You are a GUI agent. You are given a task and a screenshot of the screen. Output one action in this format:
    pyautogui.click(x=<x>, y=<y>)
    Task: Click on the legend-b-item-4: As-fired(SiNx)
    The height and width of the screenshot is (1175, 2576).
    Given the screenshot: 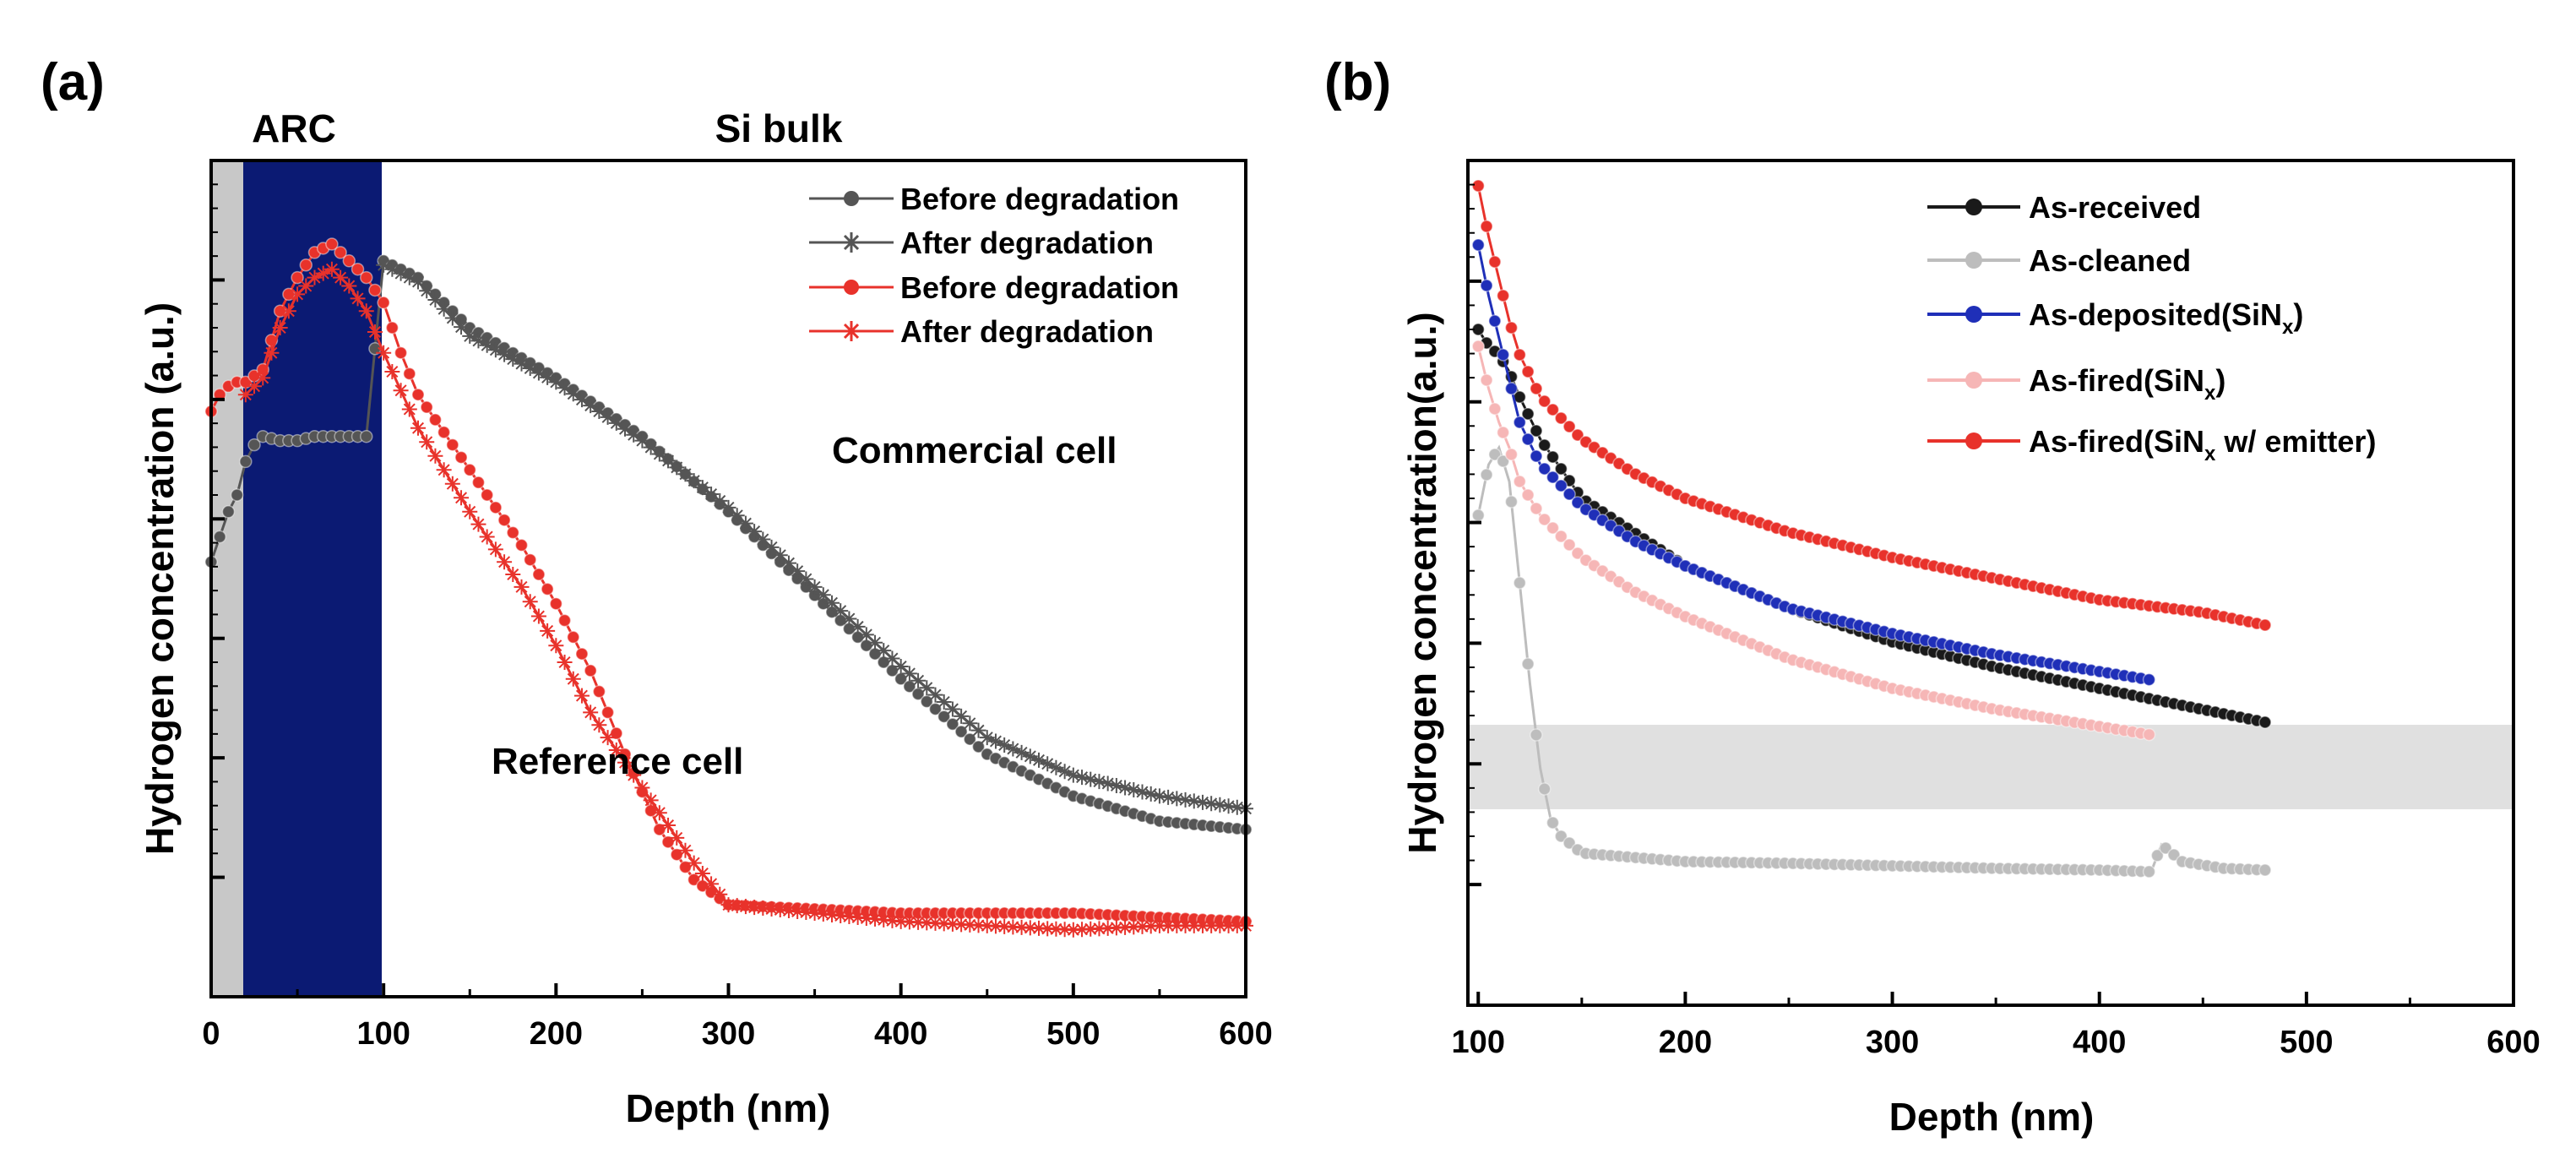 What is the action you would take?
    pyautogui.click(x=2076, y=384)
    